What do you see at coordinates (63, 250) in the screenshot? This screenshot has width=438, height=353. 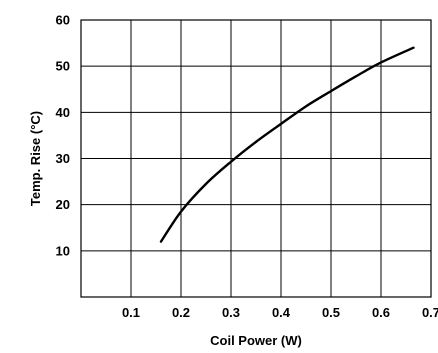 I see `y-tick-label: 10` at bounding box center [63, 250].